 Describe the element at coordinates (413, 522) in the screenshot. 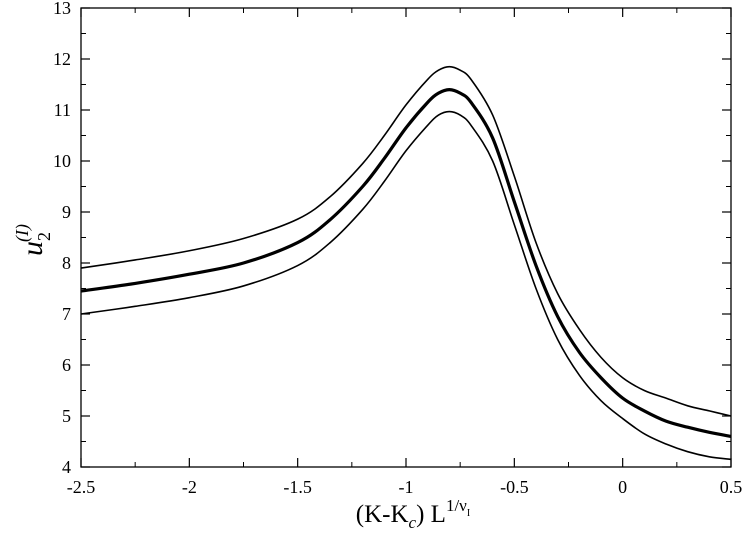

I see `x-axis-label-sub: c` at that location.